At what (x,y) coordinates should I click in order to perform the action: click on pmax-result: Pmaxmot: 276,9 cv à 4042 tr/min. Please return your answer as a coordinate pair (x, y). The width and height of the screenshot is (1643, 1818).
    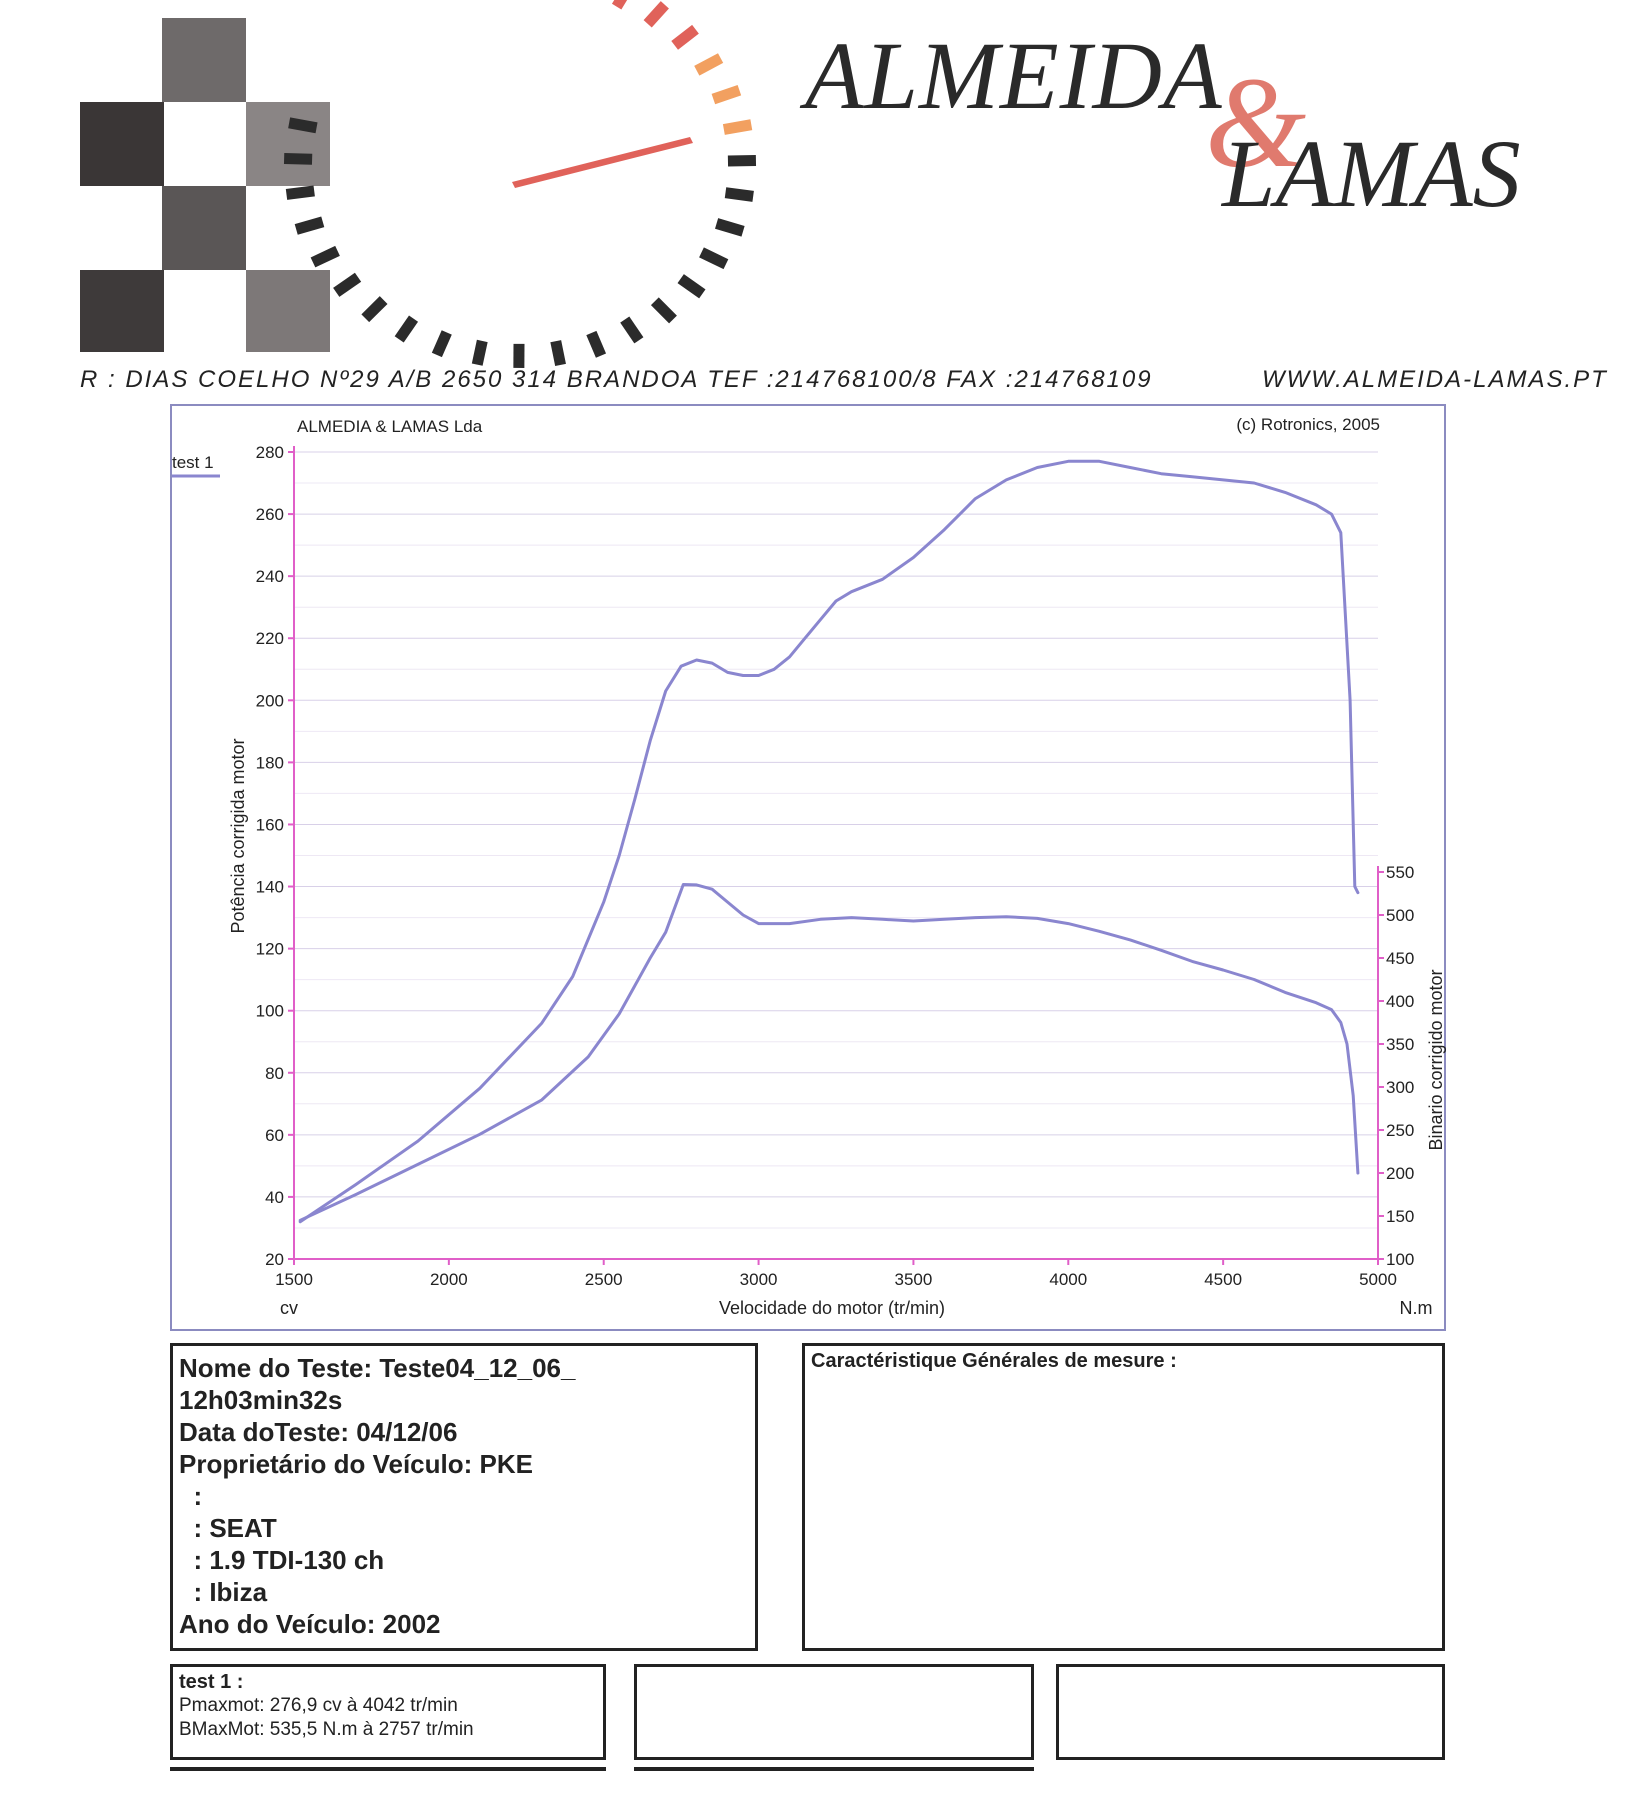
    Looking at the image, I should click on (318, 1705).